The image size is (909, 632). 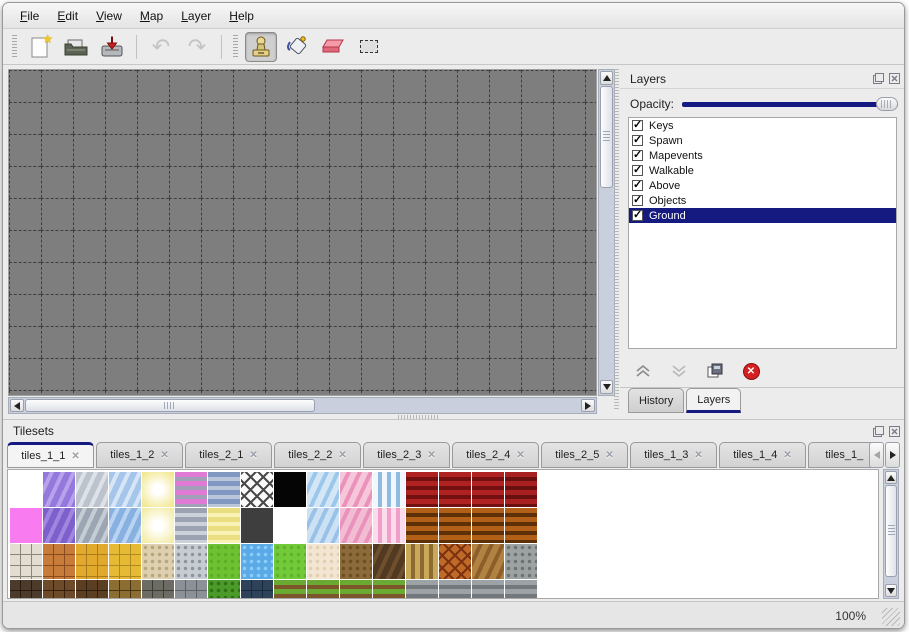 What do you see at coordinates (151, 15) in the screenshot?
I see `menu-map: Map` at bounding box center [151, 15].